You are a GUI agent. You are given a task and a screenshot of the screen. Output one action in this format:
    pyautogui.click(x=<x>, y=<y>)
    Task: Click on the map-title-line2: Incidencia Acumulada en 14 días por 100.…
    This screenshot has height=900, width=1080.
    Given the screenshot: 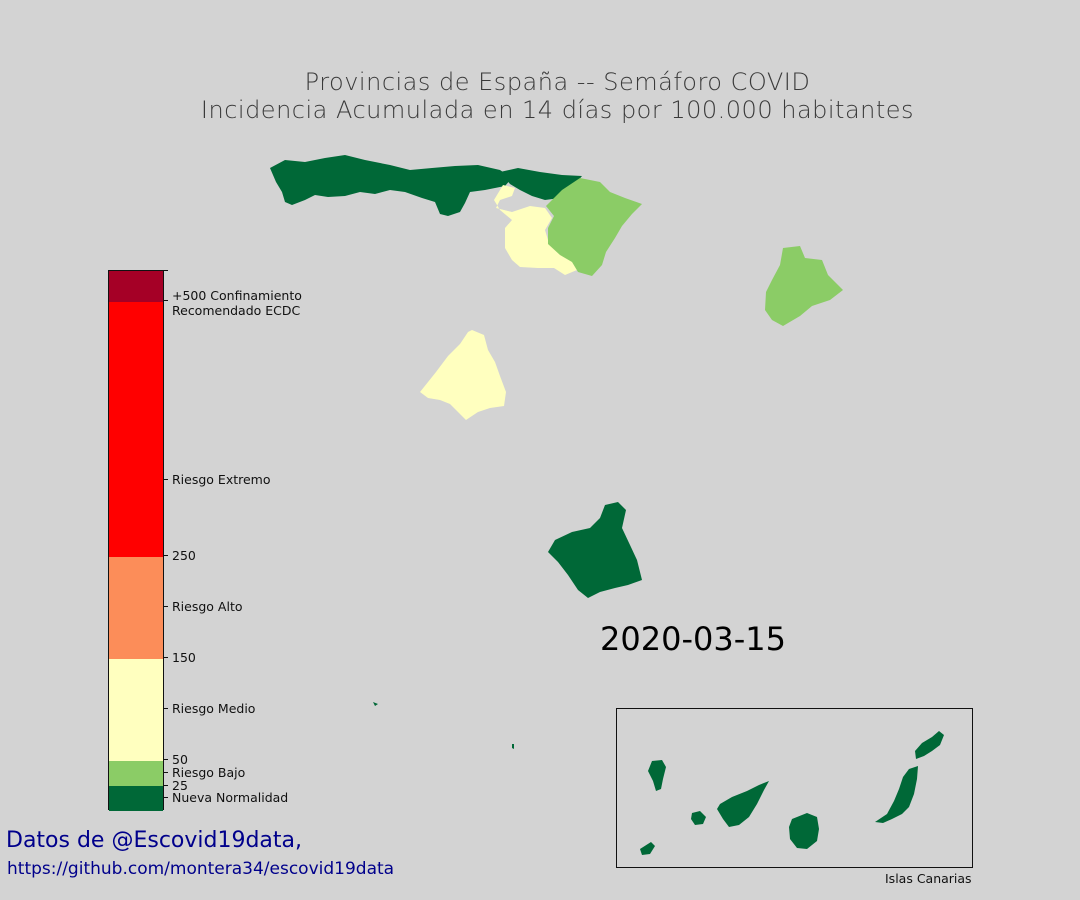 What is the action you would take?
    pyautogui.click(x=557, y=110)
    